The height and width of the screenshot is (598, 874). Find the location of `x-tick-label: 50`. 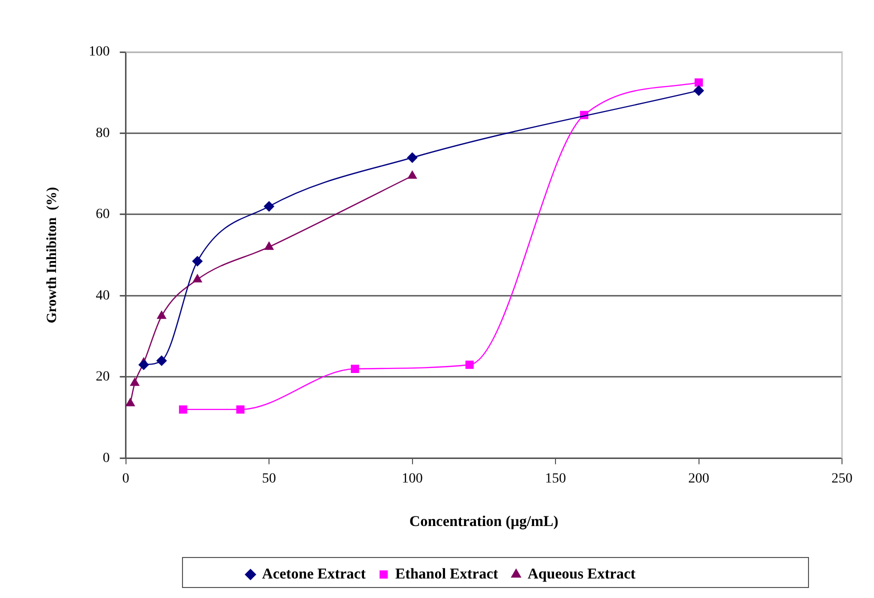

x-tick-label: 50 is located at coordinates (269, 478).